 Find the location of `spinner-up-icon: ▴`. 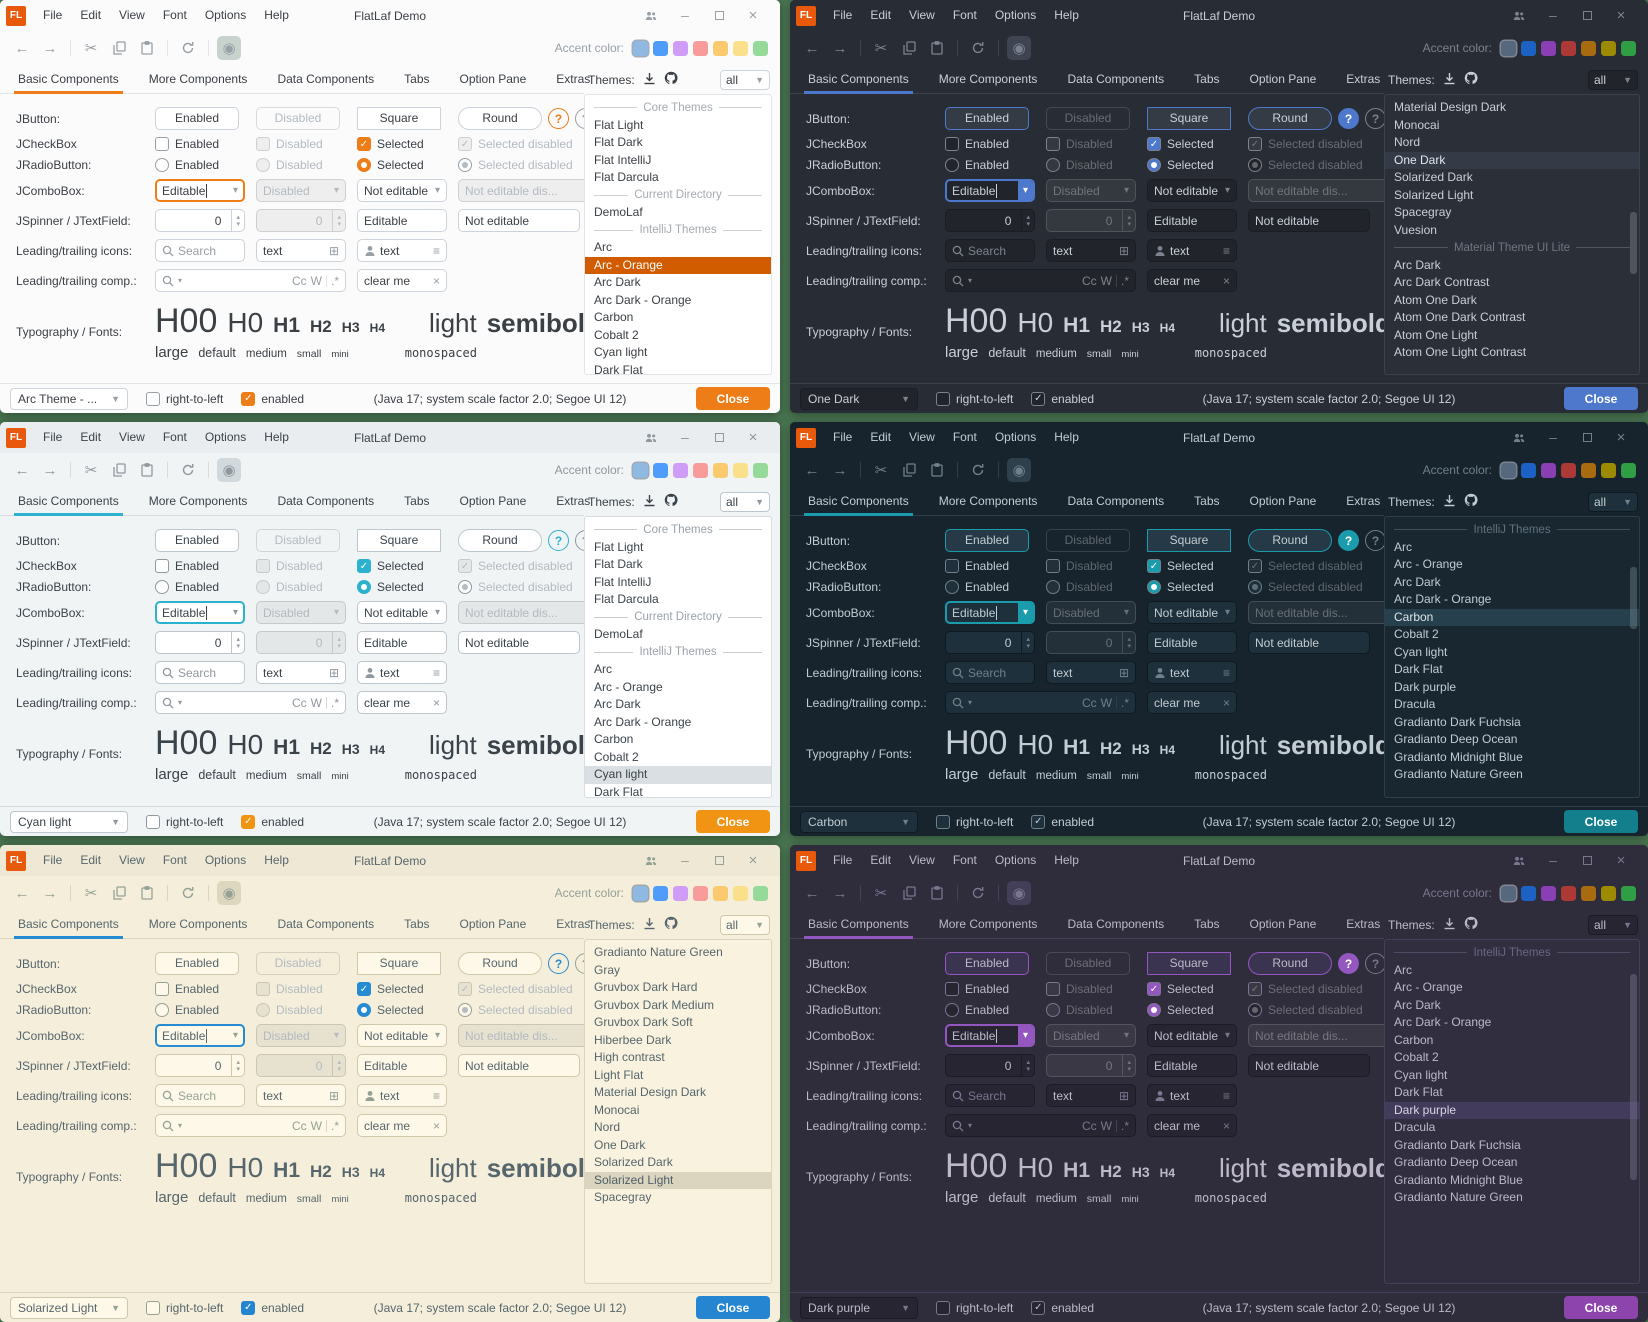

spinner-up-icon: ▴ is located at coordinates (1028, 1062).